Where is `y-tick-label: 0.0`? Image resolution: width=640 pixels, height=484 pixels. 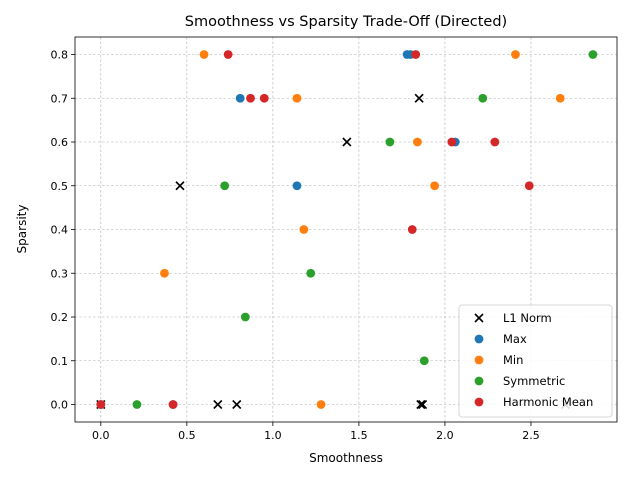
y-tick-label: 0.0 is located at coordinates (60, 405).